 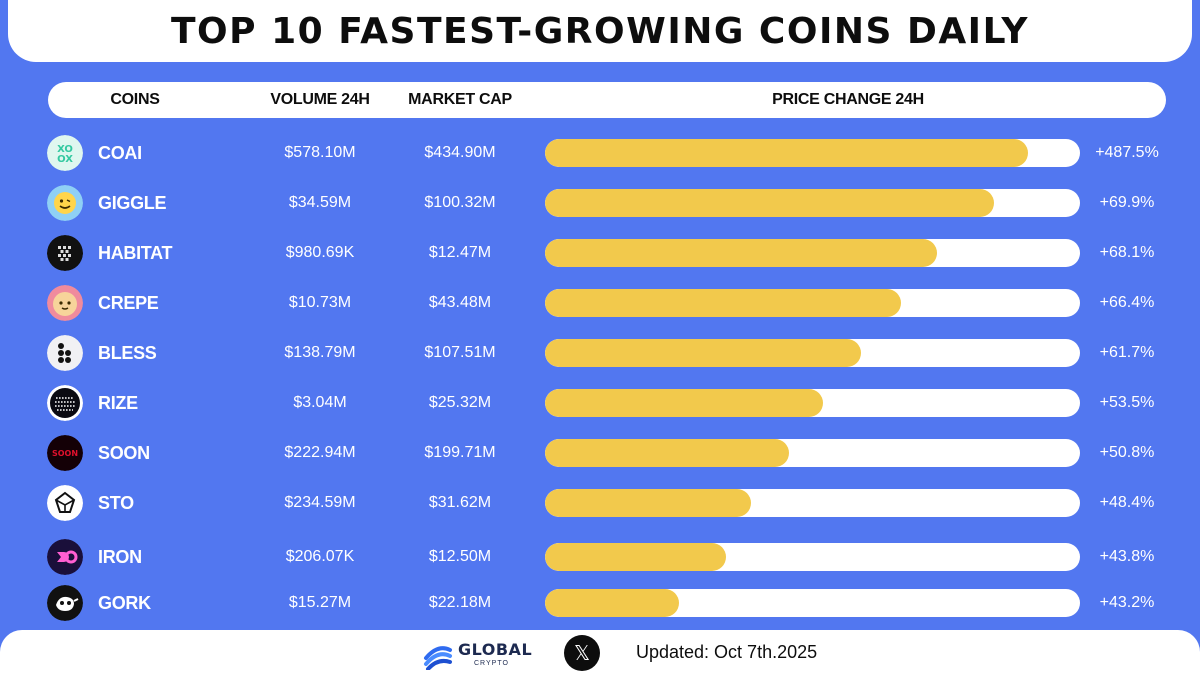 What do you see at coordinates (460, 99) in the screenshot?
I see `header-market-cap: MARKET CAP` at bounding box center [460, 99].